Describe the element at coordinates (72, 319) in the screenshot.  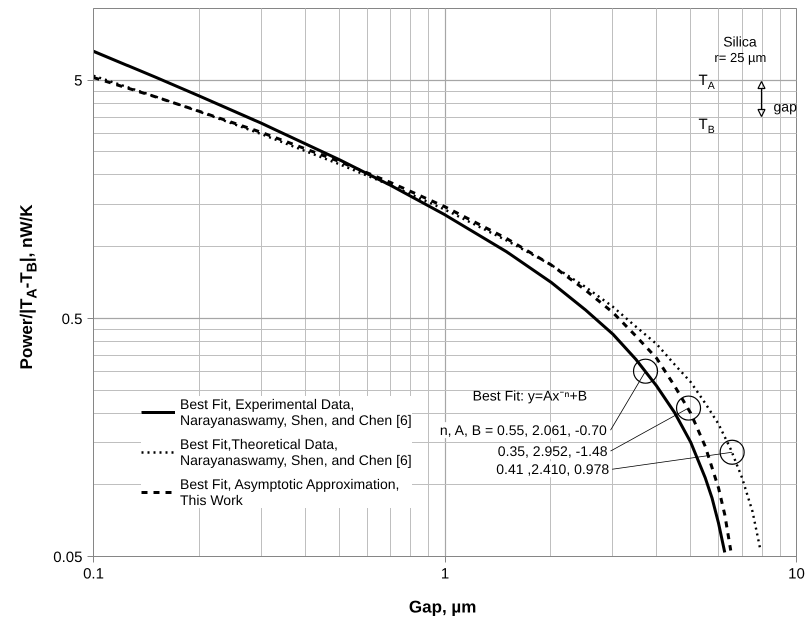
I see `y-tick-label: 0.5` at that location.